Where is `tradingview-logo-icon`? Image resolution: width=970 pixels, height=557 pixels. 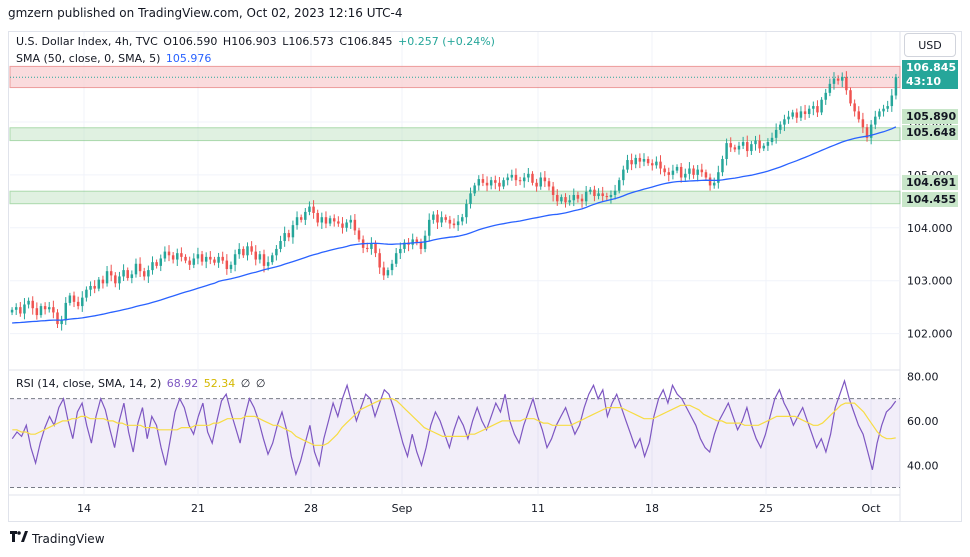 tradingview-logo-icon is located at coordinates (19, 538).